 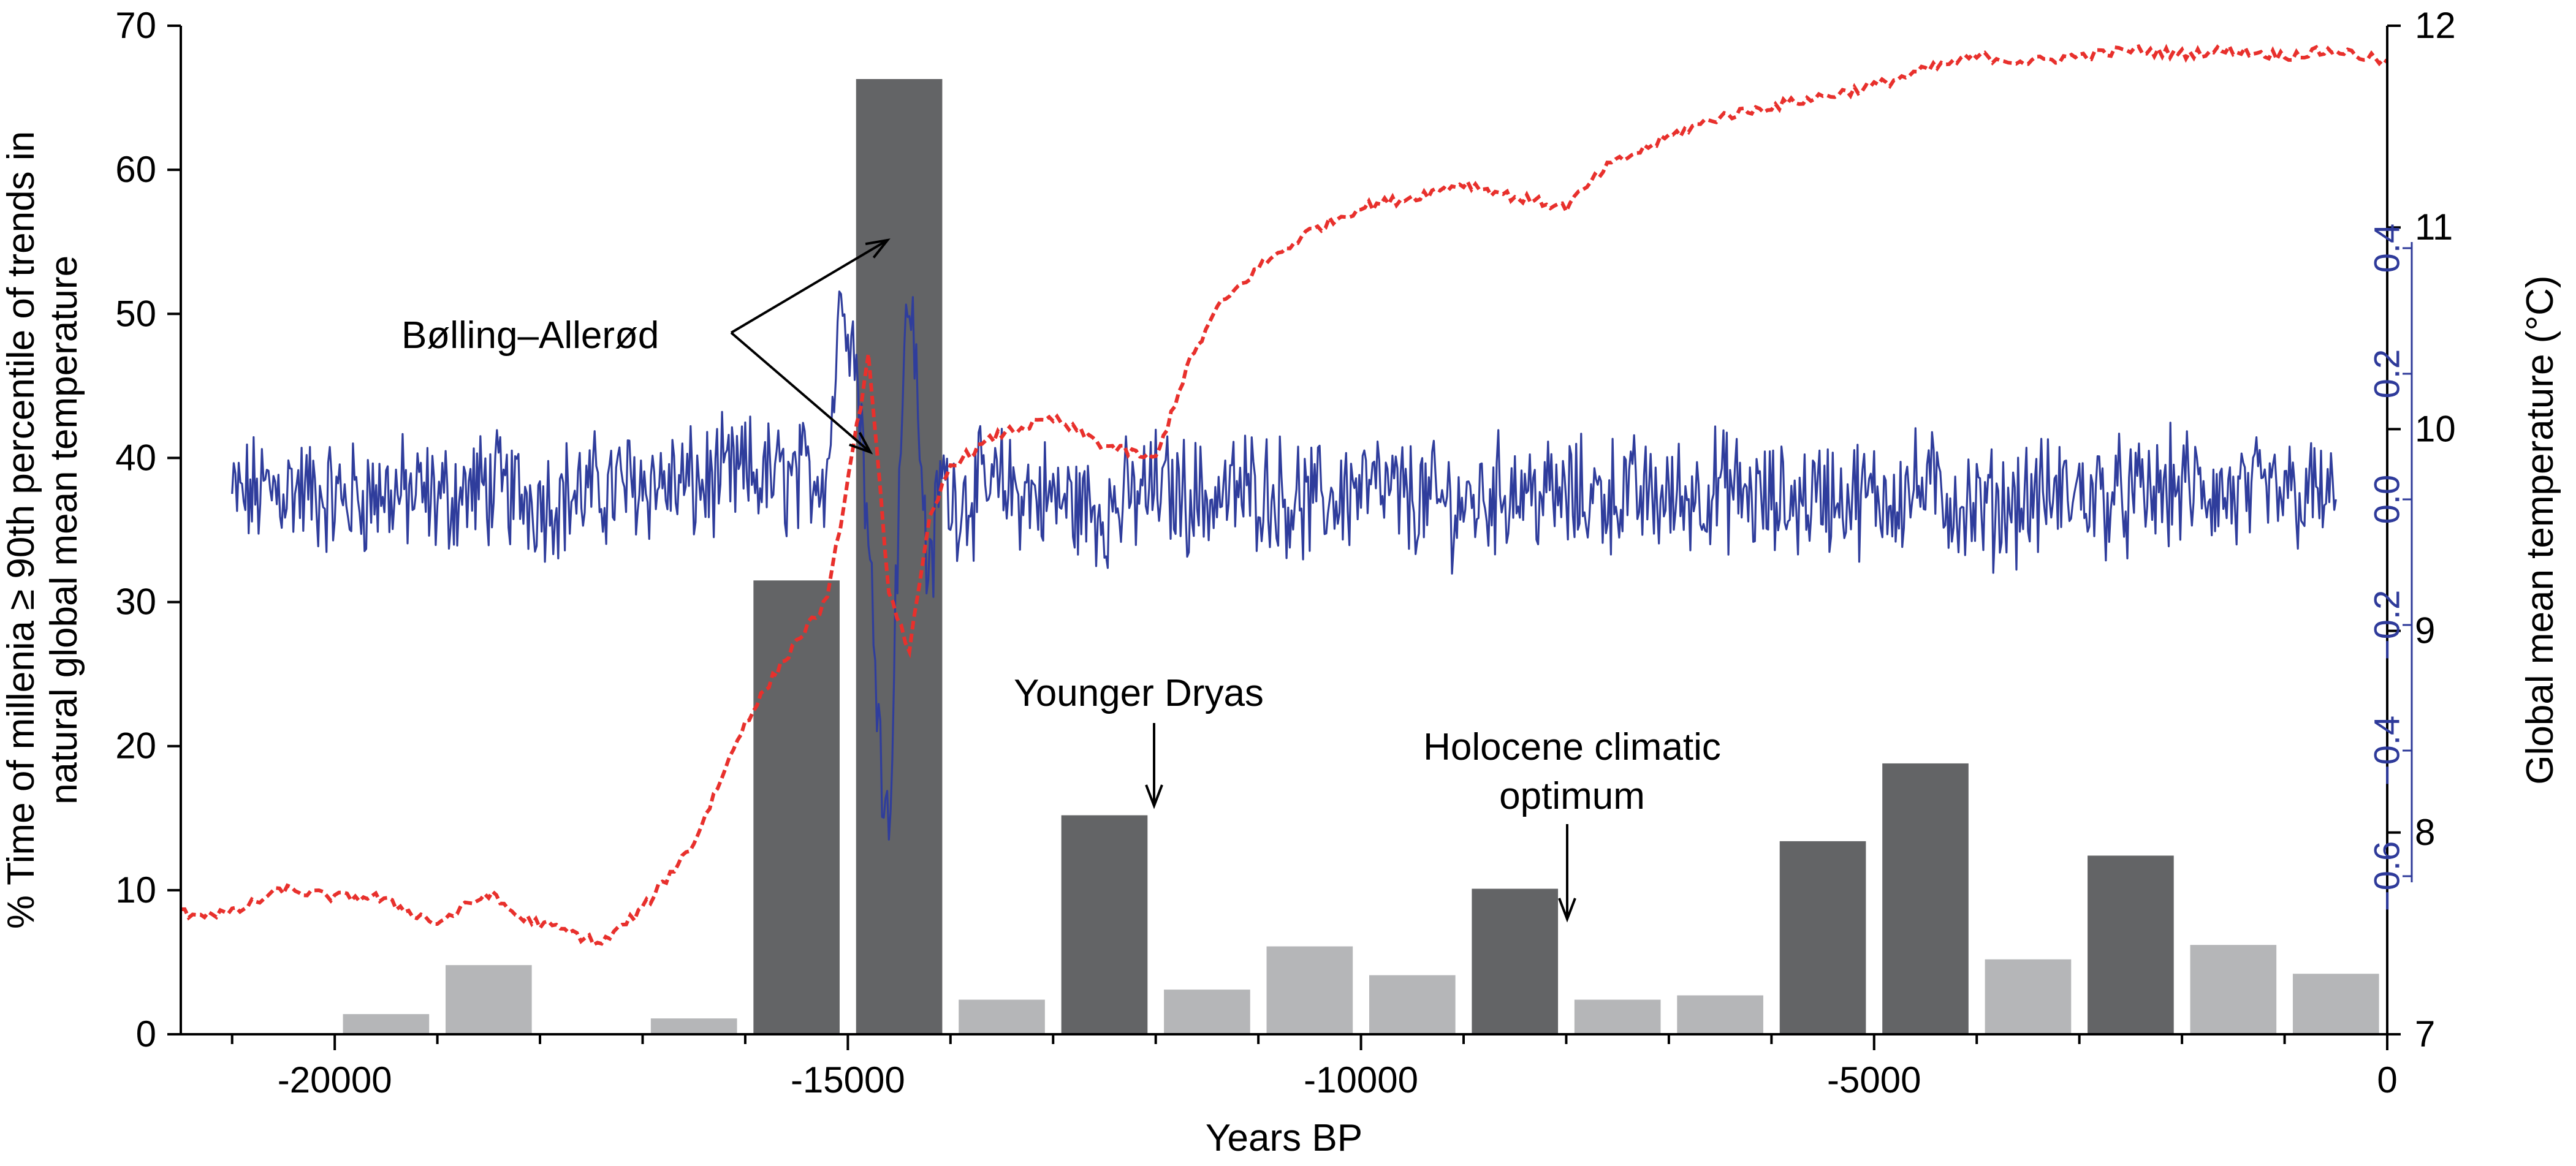 I want to click on y-left-tick-label: 30, so click(x=135, y=602).